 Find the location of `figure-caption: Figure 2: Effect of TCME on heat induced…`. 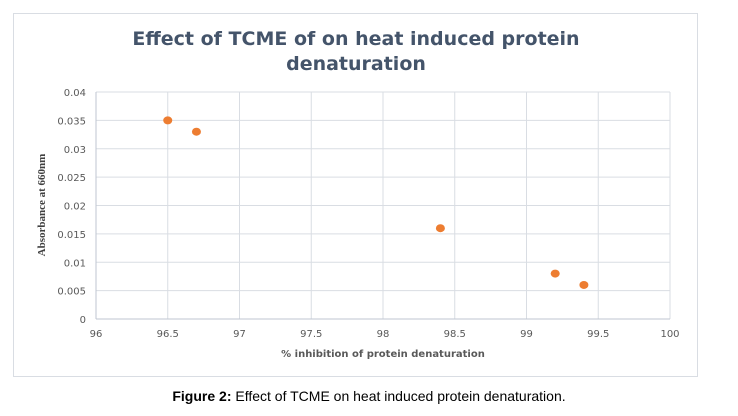

figure-caption: Figure 2: Effect of TCME on heat induced… is located at coordinates (369, 396).